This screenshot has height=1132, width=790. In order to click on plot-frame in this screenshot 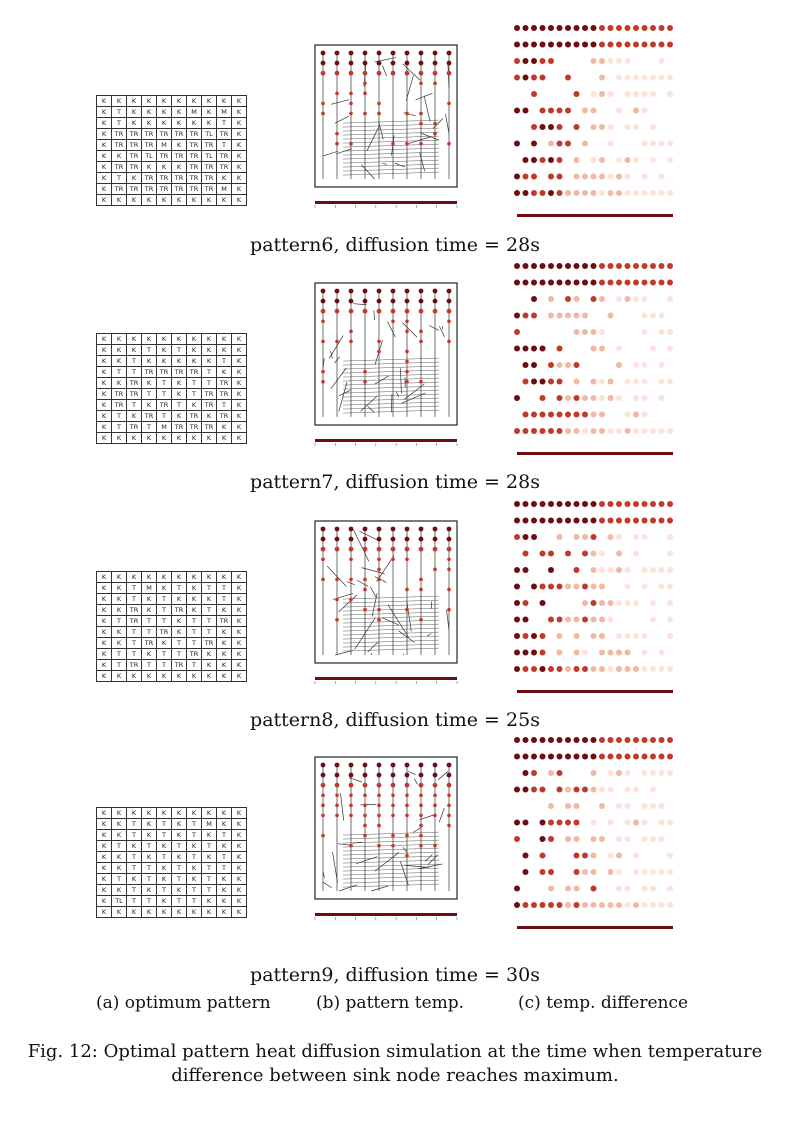, I will do `click(386, 828)`.